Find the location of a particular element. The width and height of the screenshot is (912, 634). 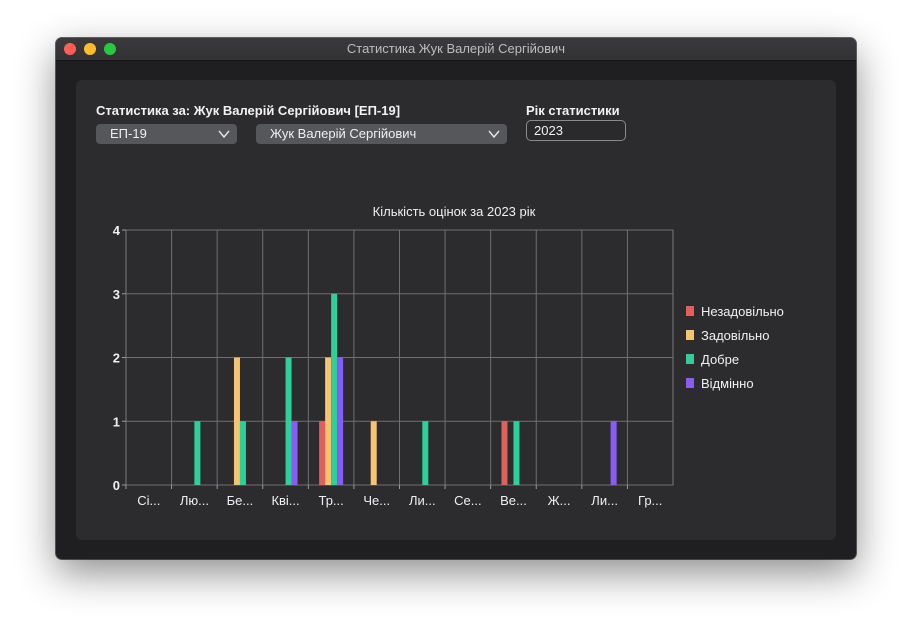

chart-title: Кількість оцінок за 2023 рік is located at coordinates (454, 211).